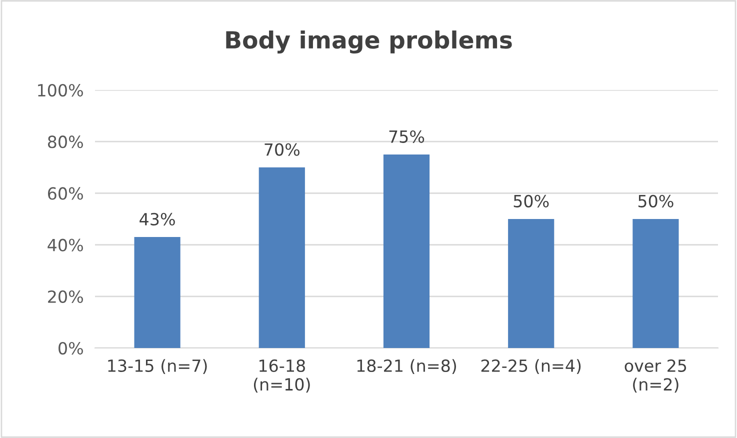 Image resolution: width=737 pixels, height=438 pixels. Describe the element at coordinates (70, 348) in the screenshot. I see `y-tick-label: 0%` at that location.